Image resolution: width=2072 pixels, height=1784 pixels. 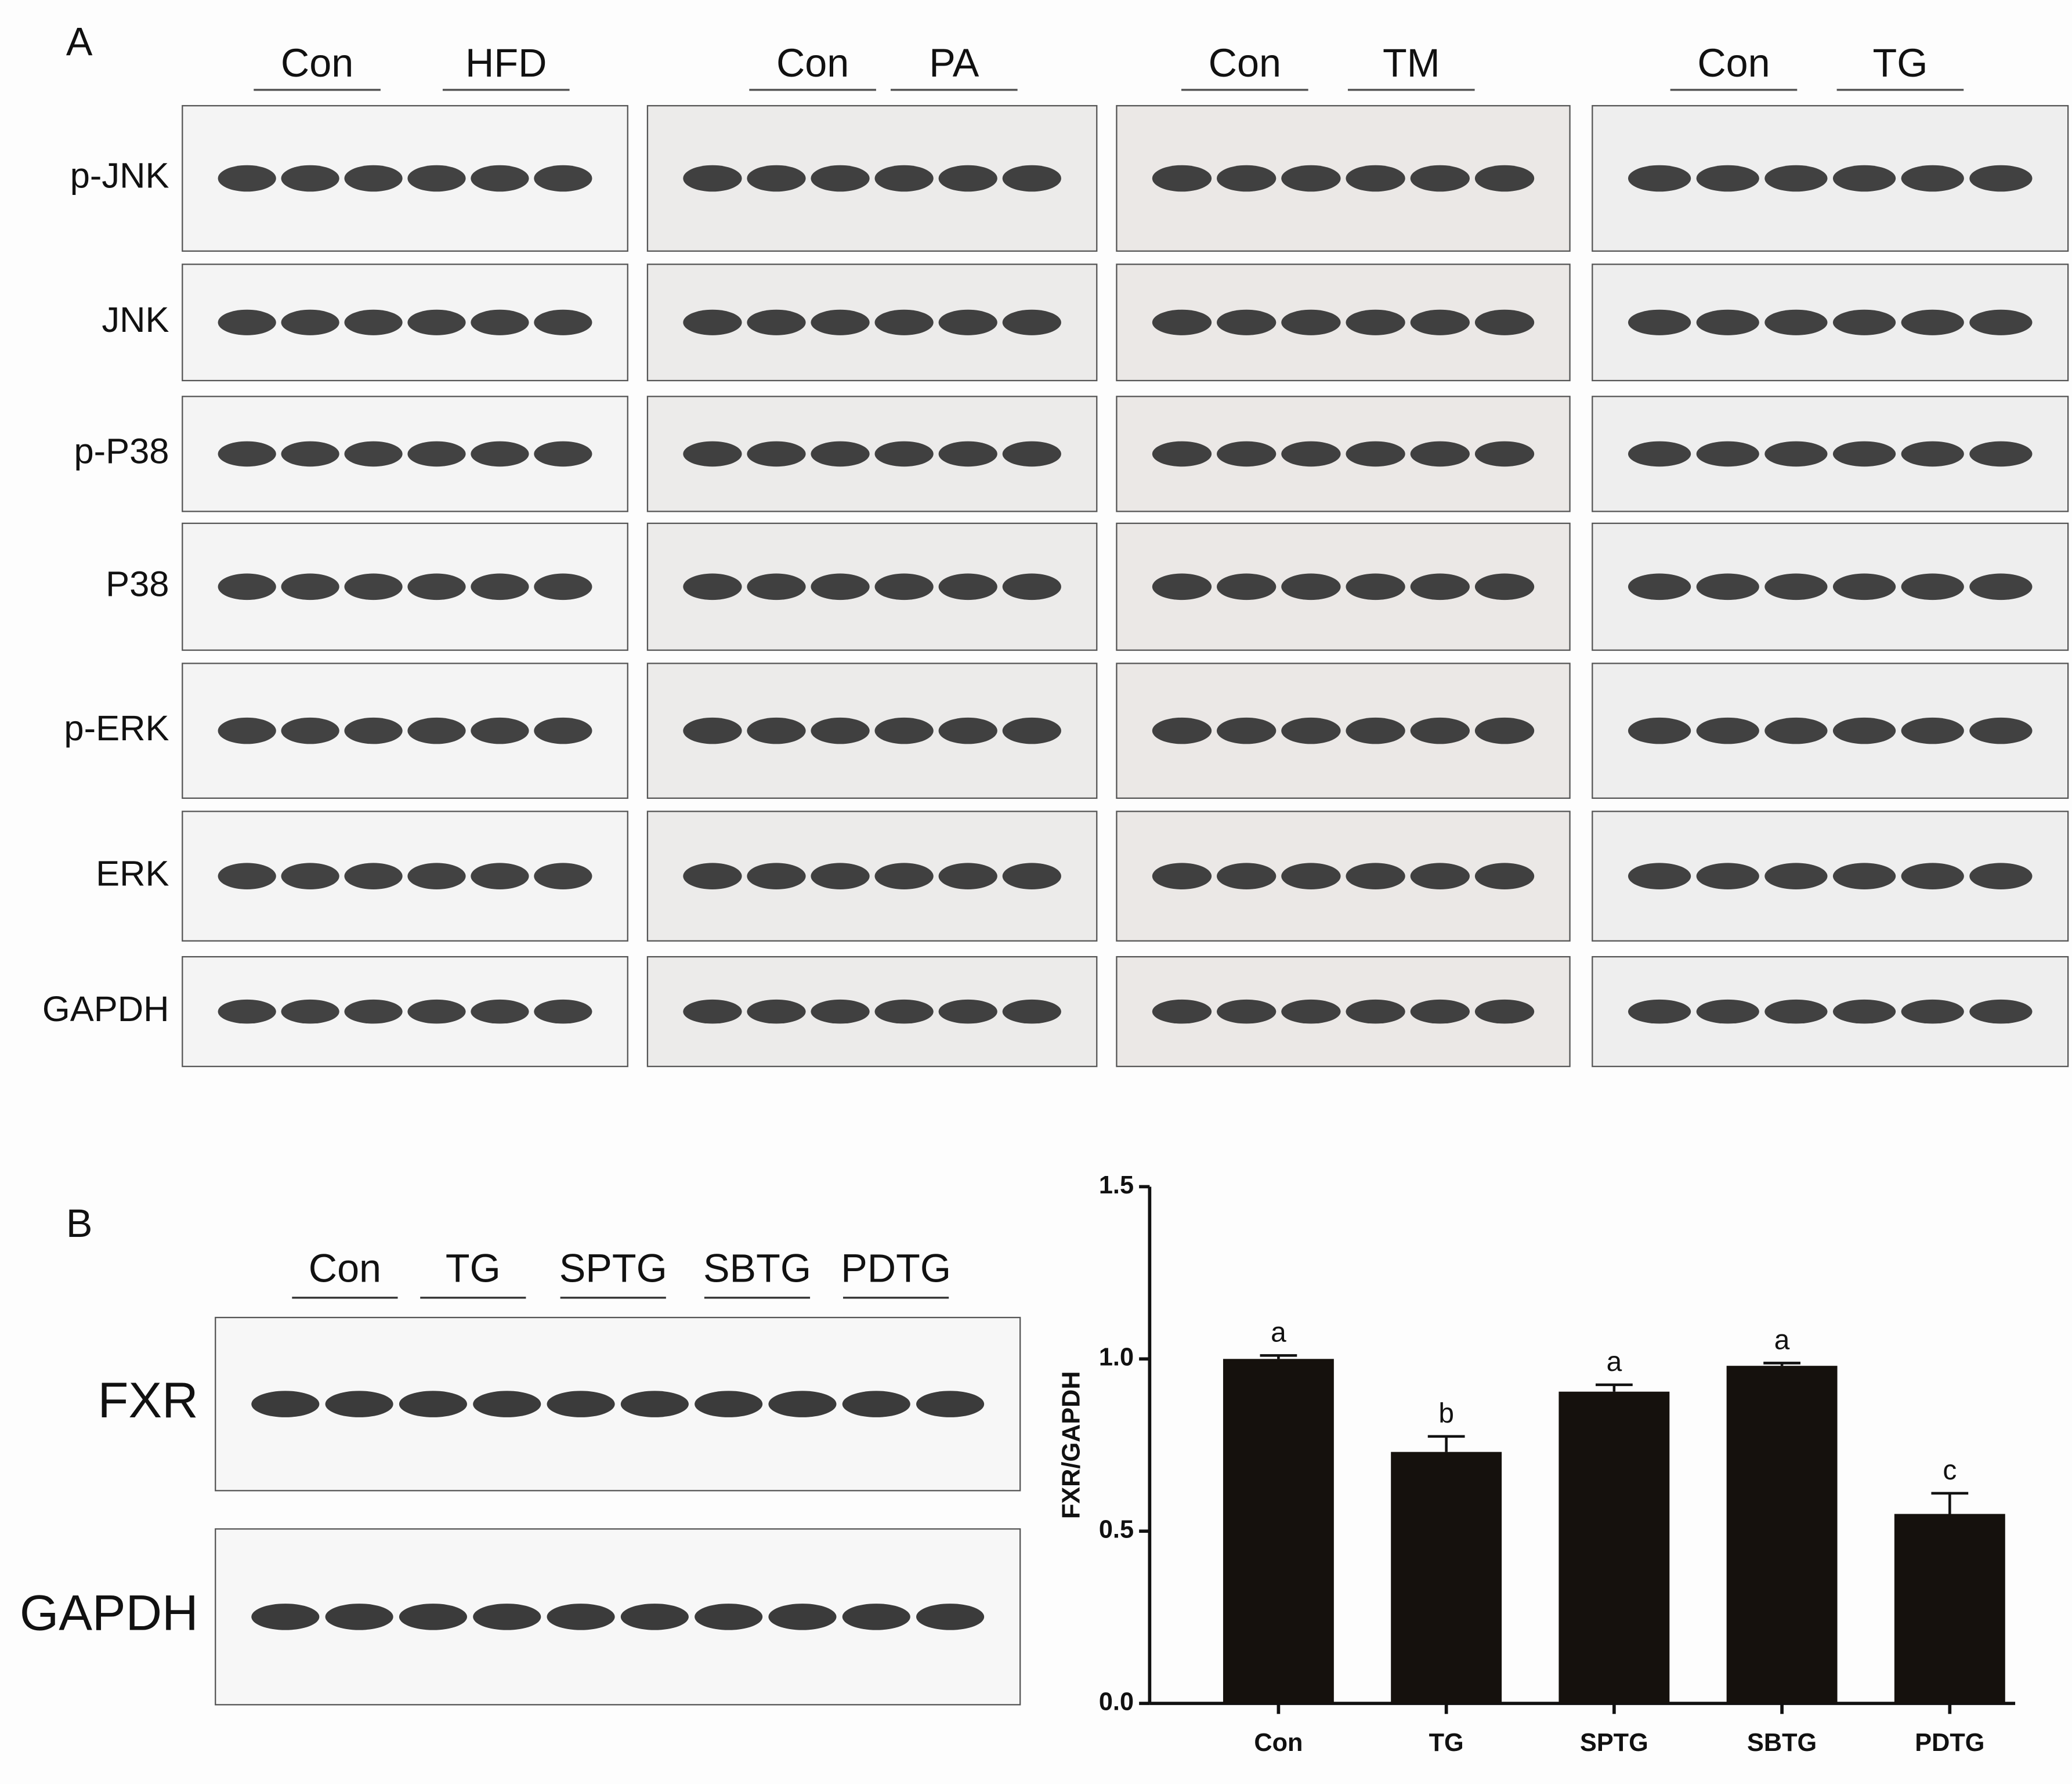 What do you see at coordinates (613, 1268) in the screenshot?
I see `group-label: SPTG` at bounding box center [613, 1268].